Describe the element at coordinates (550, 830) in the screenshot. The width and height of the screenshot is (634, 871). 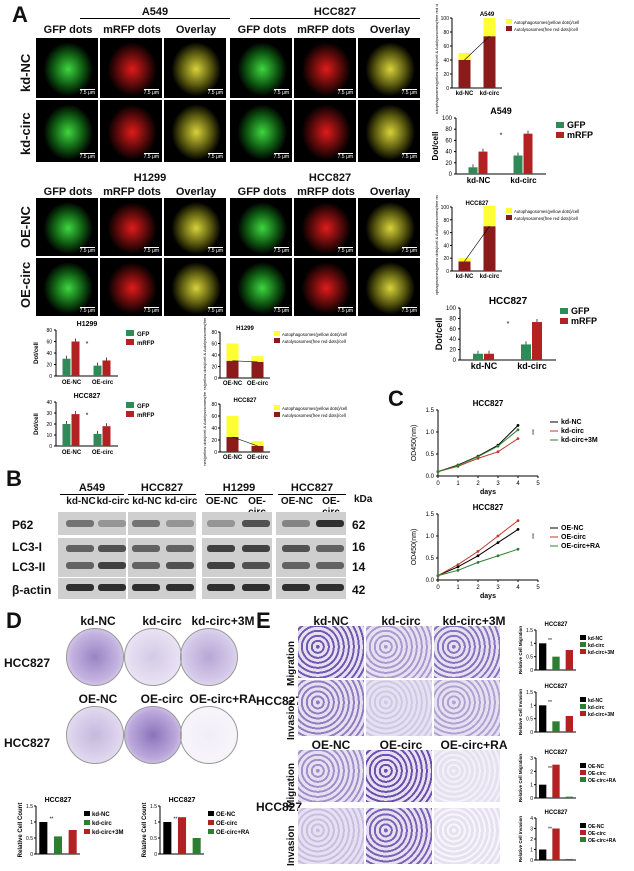
I see `significance: **` at that location.